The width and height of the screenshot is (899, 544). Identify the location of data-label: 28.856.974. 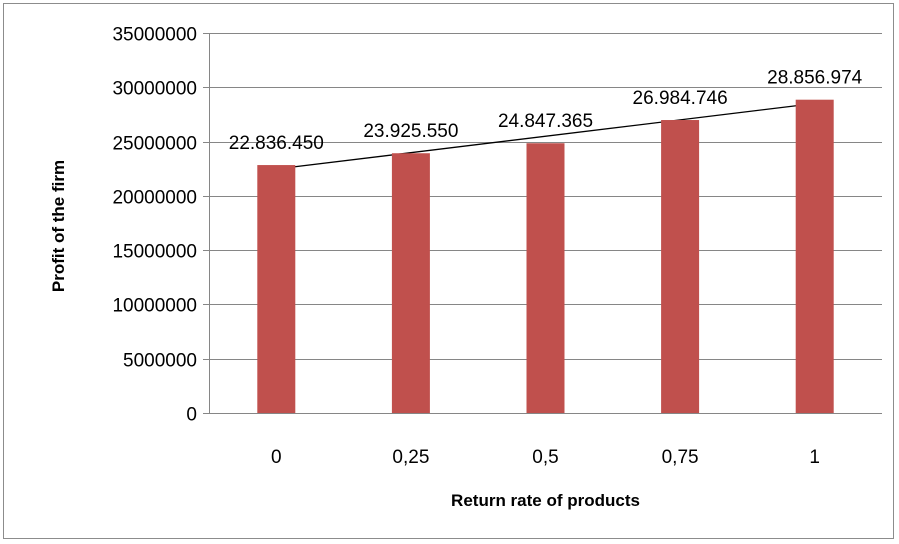
(815, 78).